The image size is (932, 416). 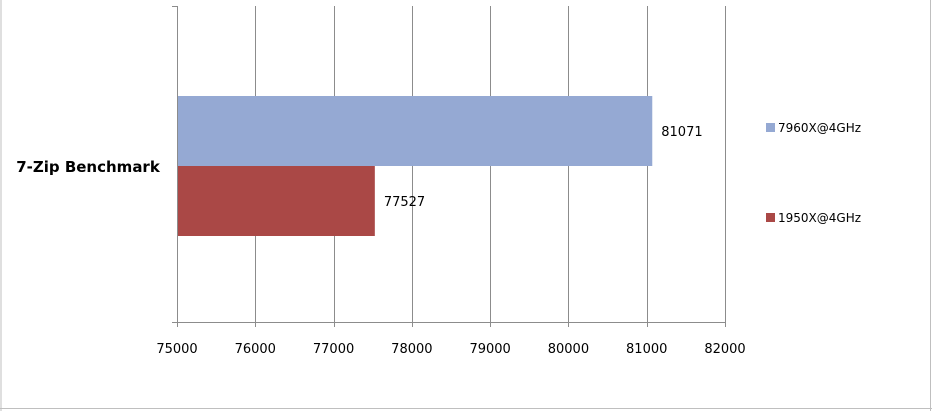 What do you see at coordinates (819, 218) in the screenshot?
I see `legend-label: 1950X@4GHz` at bounding box center [819, 218].